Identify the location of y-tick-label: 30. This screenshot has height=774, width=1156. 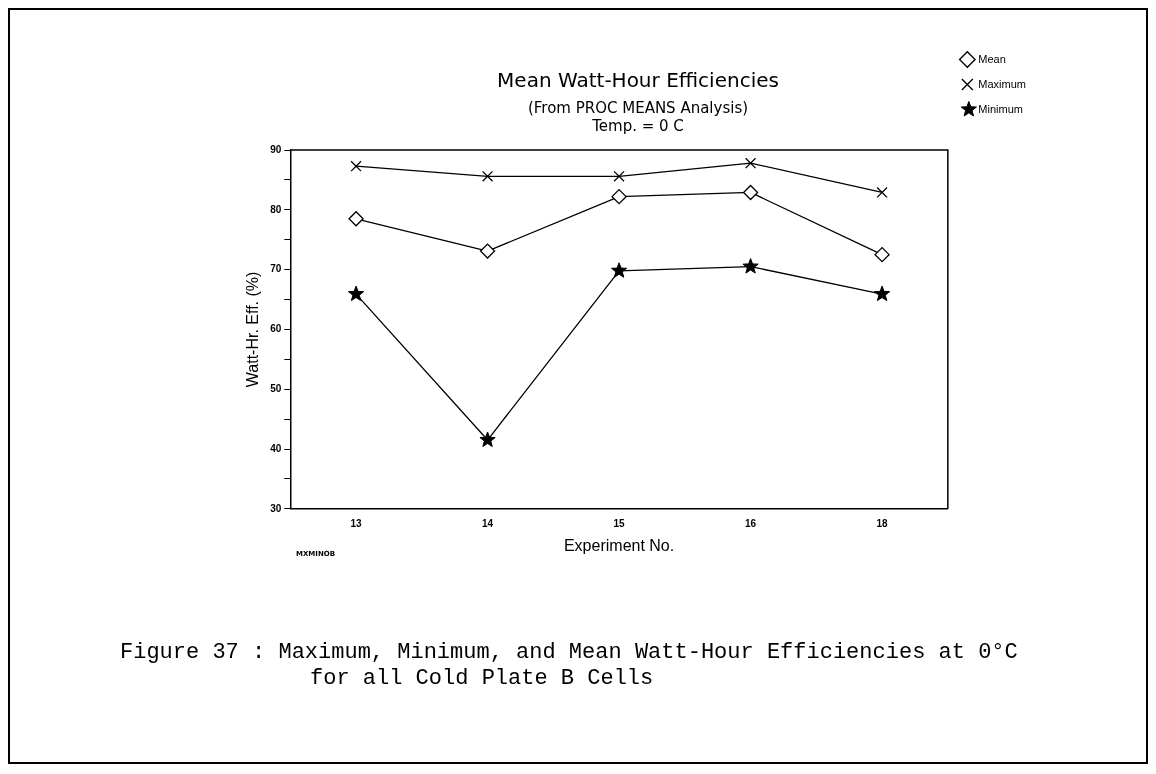
(276, 508).